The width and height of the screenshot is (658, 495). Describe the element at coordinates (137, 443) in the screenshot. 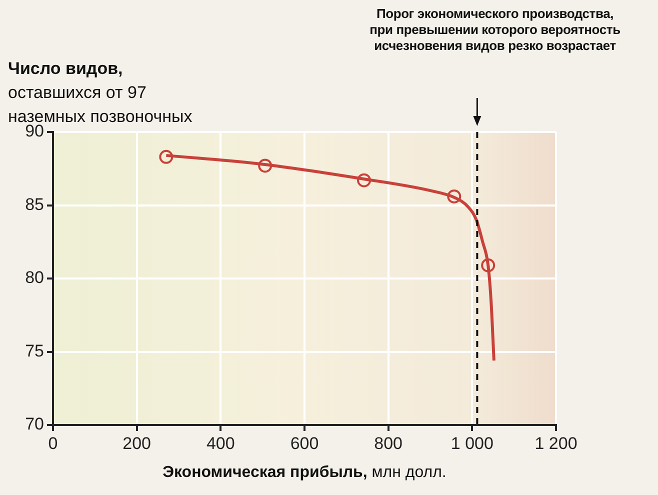

I see `x-tick-label: 200` at that location.